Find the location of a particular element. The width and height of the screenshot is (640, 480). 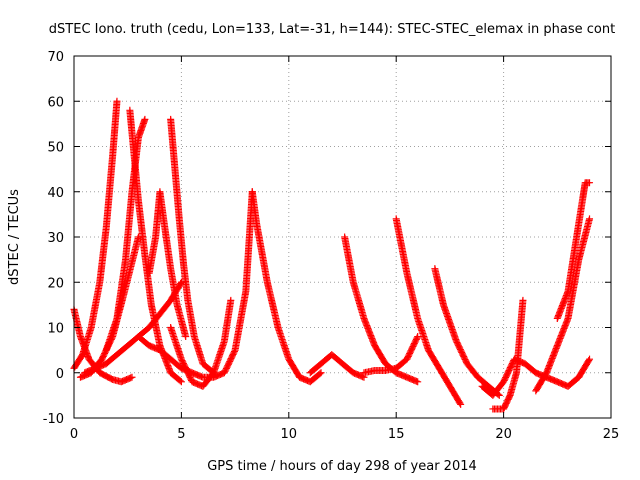

x-tick-label: 5 is located at coordinates (181, 434).